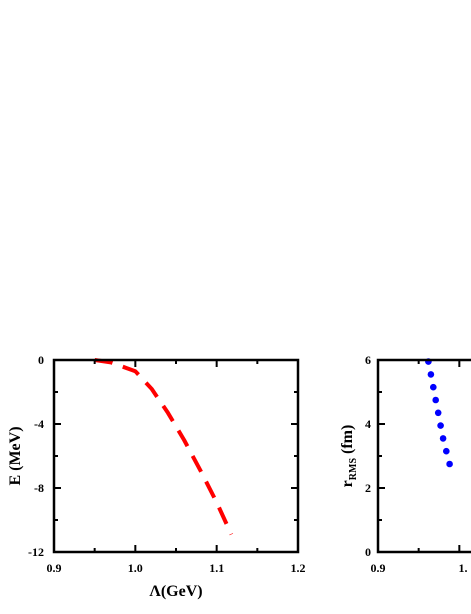 The width and height of the screenshot is (471, 614). Describe the element at coordinates (368, 552) in the screenshot. I see `radius-y-tick-label-3: 0` at that location.